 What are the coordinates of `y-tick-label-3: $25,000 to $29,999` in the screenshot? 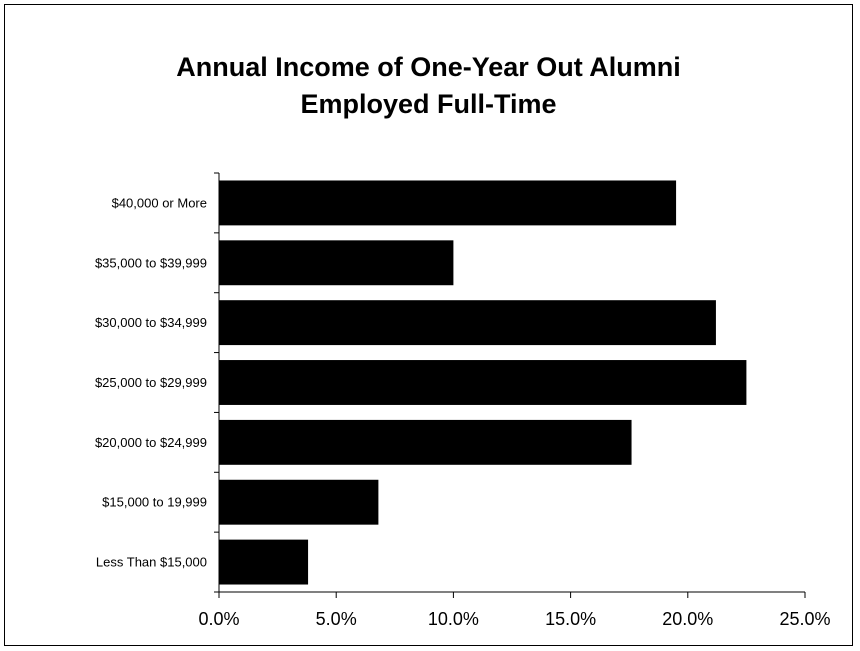 It's located at (151, 382).